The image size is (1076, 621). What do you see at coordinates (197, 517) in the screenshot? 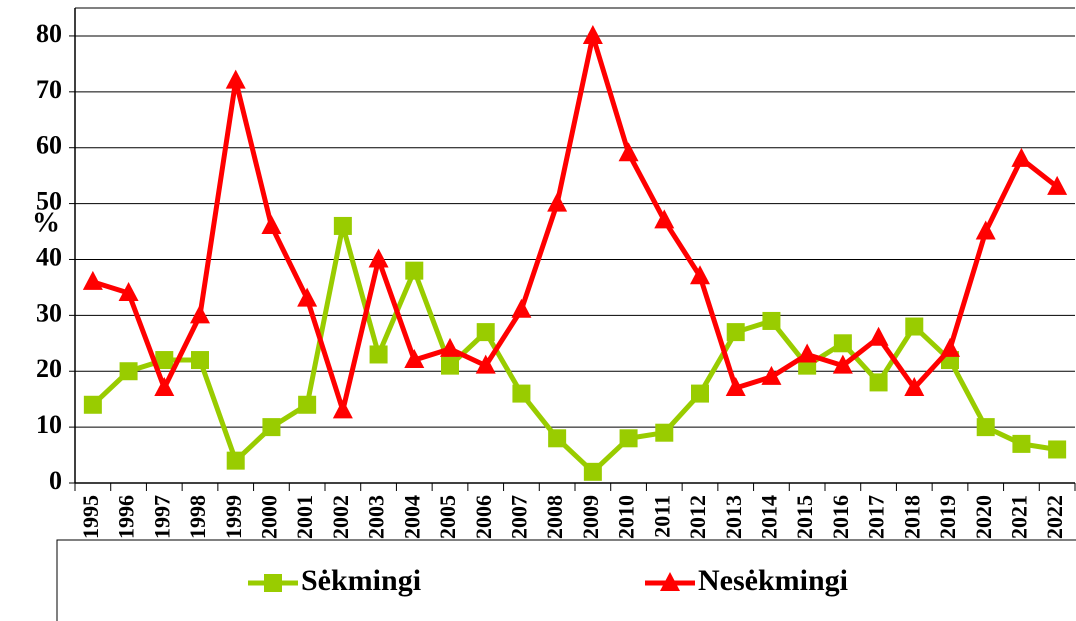
I see `x-tick-label: 1998` at bounding box center [197, 517].